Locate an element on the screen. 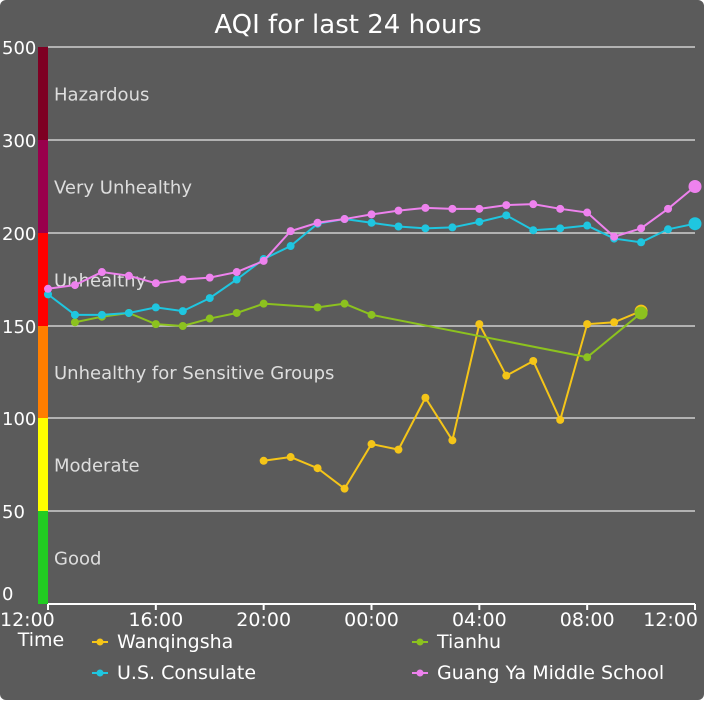 This screenshot has height=705, width=704. legend-swatch-dot-tianhu is located at coordinates (420, 642).